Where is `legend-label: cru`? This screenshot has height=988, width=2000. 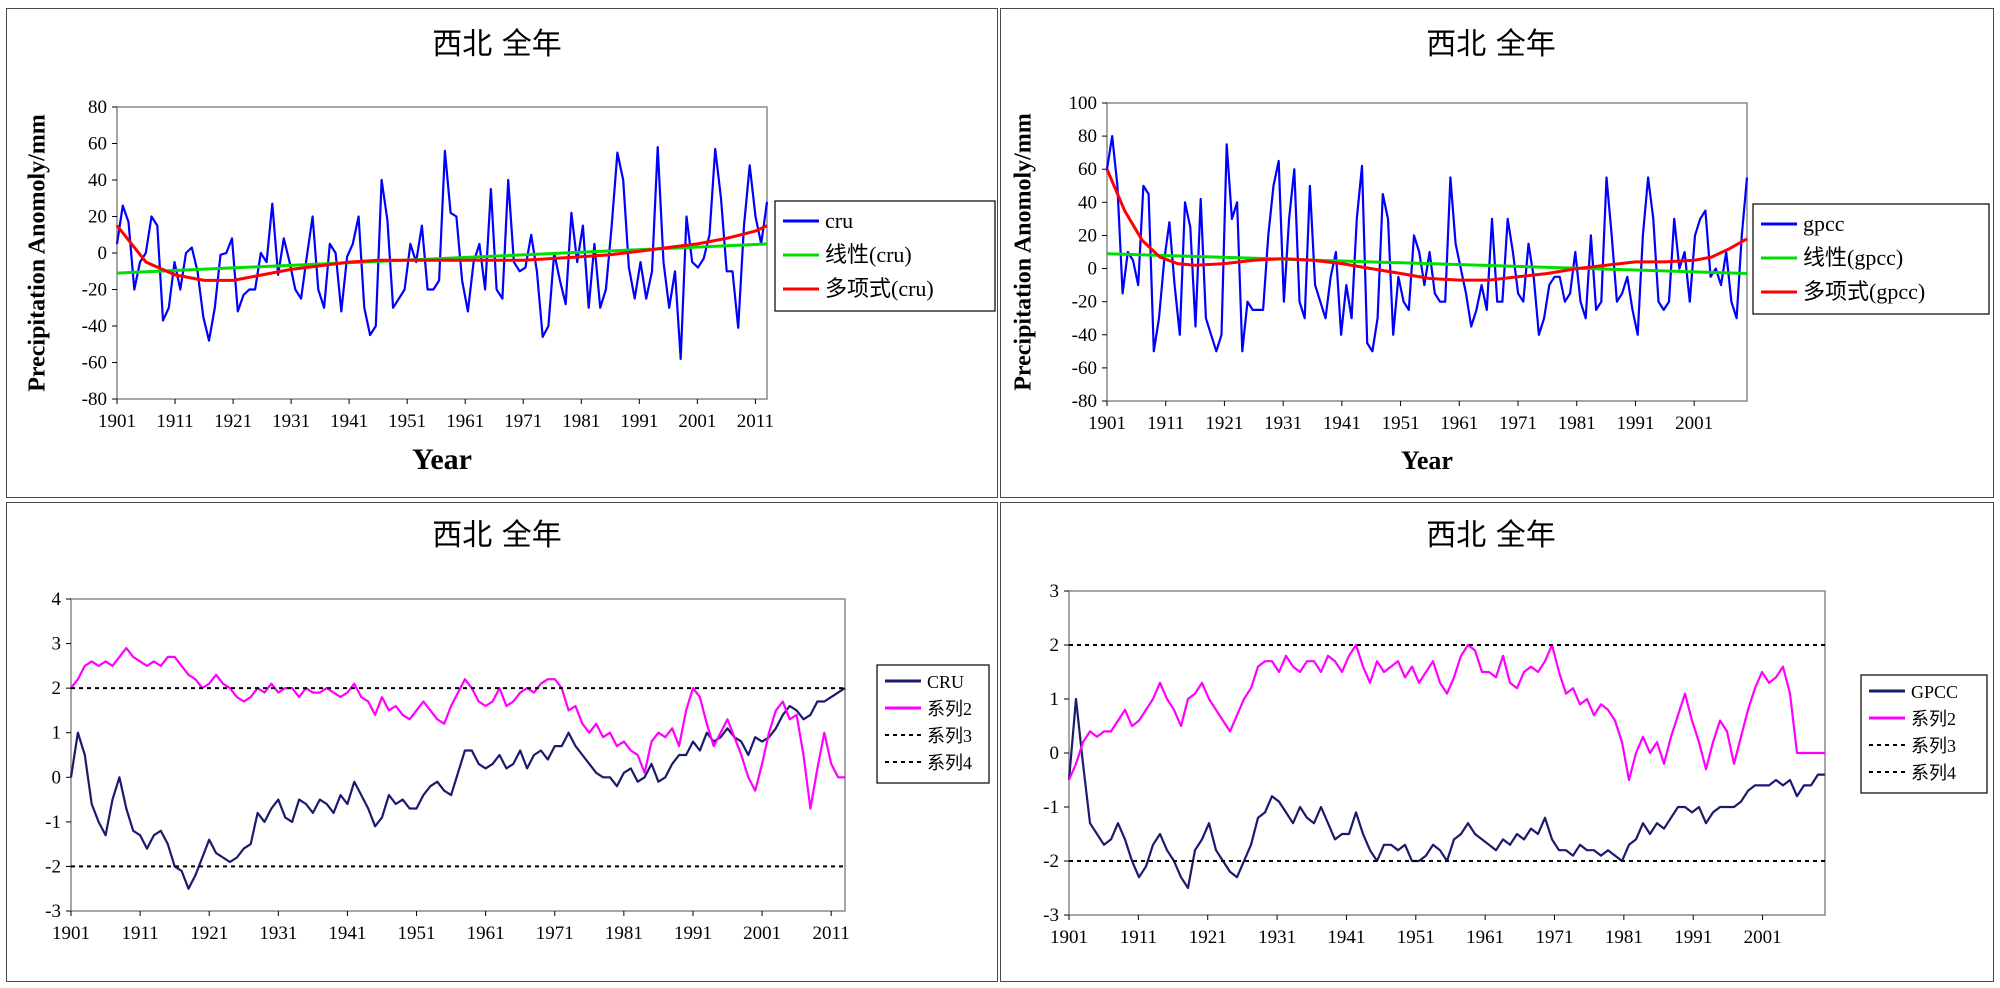 legend-label: cru is located at coordinates (839, 220).